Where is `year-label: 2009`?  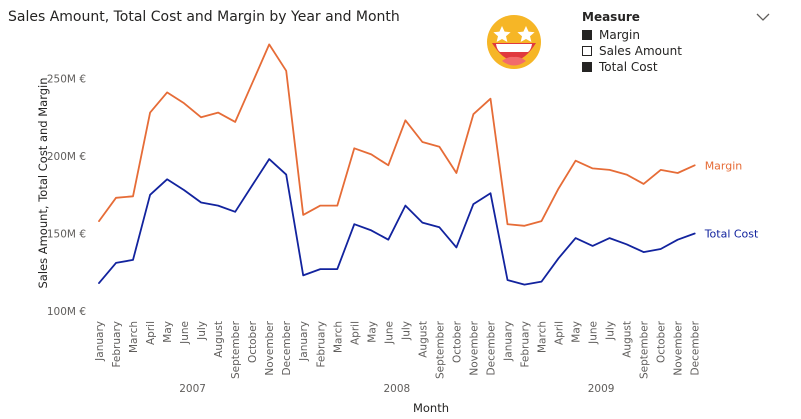
year-label: 2009 is located at coordinates (601, 389).